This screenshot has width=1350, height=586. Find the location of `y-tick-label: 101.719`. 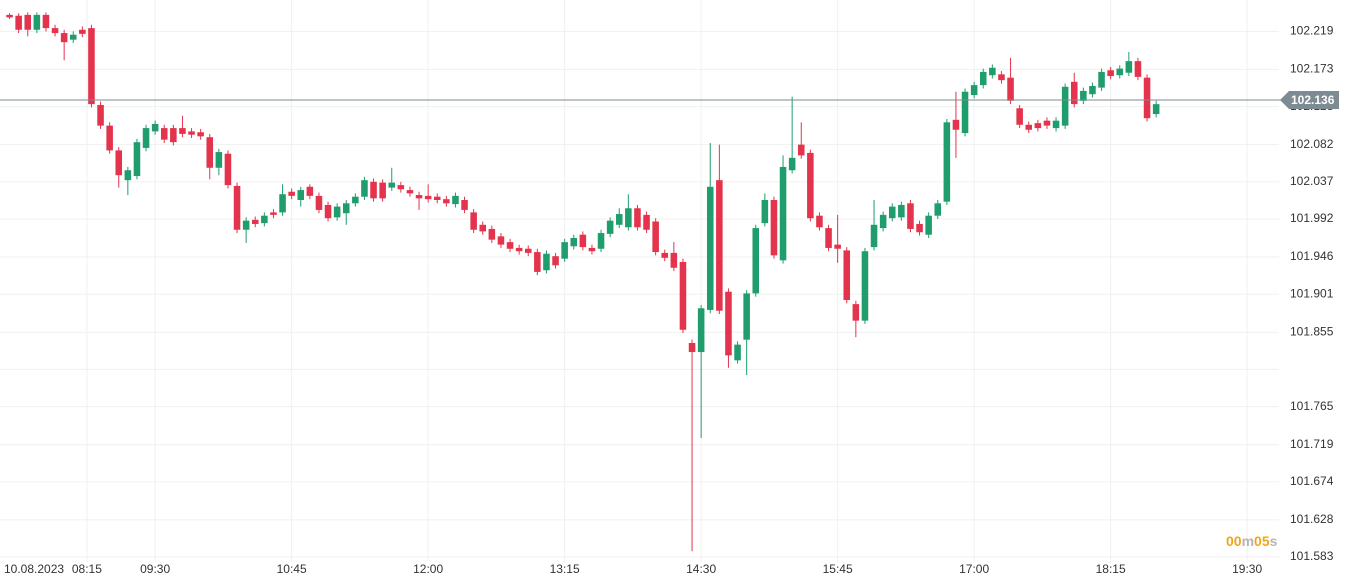

y-tick-label: 101.719 is located at coordinates (1312, 444).